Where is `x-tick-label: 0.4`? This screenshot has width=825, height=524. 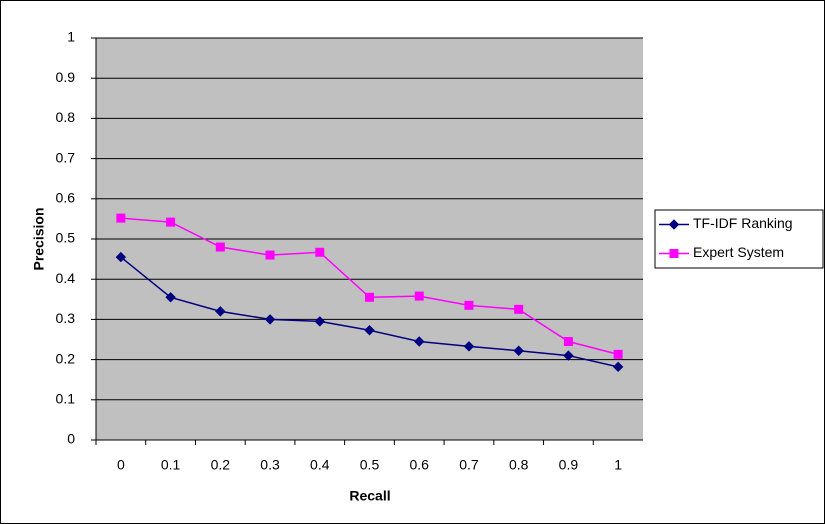
x-tick-label: 0.4 is located at coordinates (320, 465).